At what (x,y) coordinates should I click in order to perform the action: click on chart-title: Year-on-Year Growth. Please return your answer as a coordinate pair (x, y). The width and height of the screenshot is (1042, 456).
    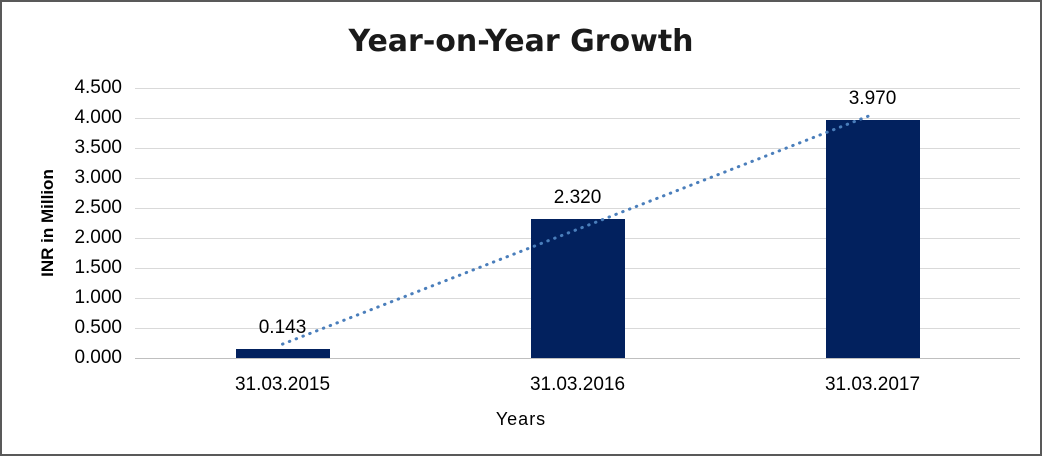
    Looking at the image, I should click on (521, 41).